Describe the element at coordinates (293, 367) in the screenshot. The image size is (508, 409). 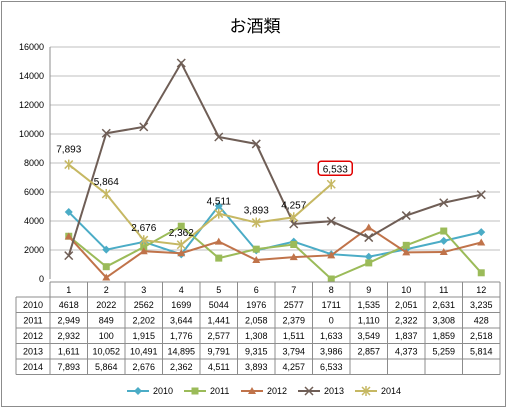
I see `table-cell: 4,257` at that location.